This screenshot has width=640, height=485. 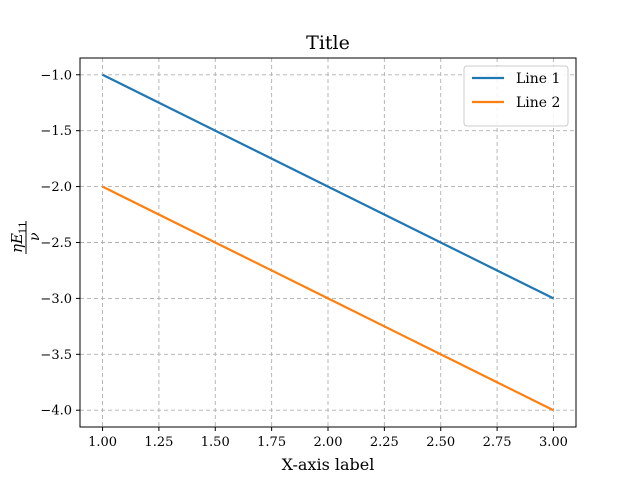 What do you see at coordinates (56, 411) in the screenshot?
I see `y-tick-label: −4.0` at bounding box center [56, 411].